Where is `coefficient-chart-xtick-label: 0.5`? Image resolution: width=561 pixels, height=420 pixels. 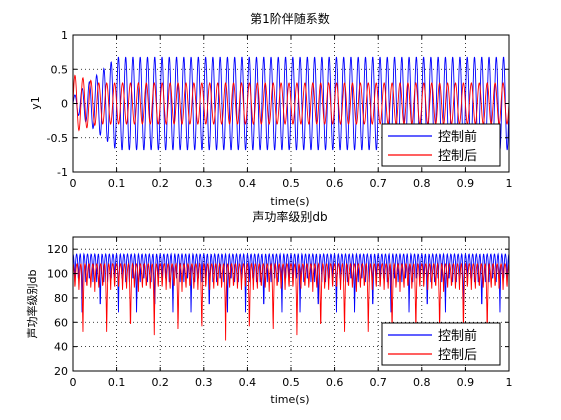
coefficient-chart-xtick-label: 0.5 is located at coordinates (291, 183).